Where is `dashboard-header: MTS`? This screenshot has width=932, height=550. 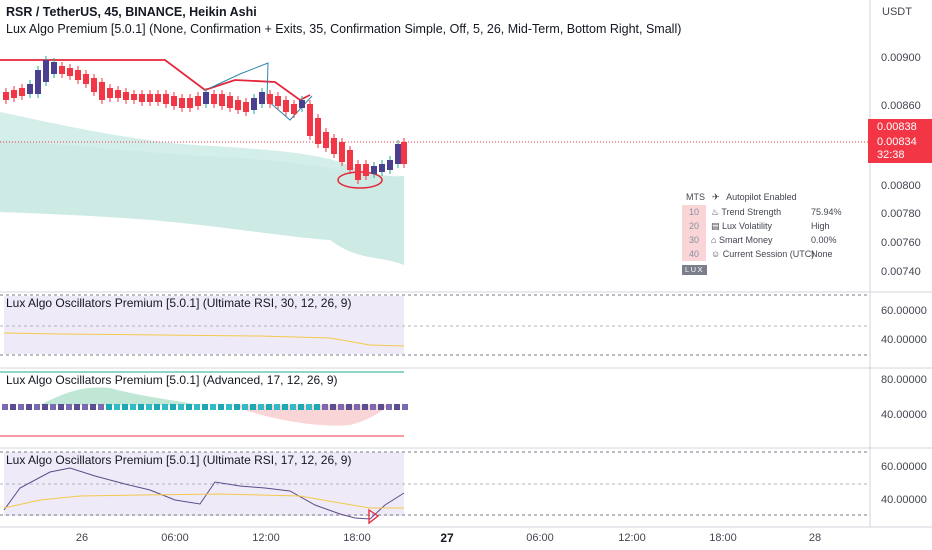 dashboard-header: MTS is located at coordinates (695, 197).